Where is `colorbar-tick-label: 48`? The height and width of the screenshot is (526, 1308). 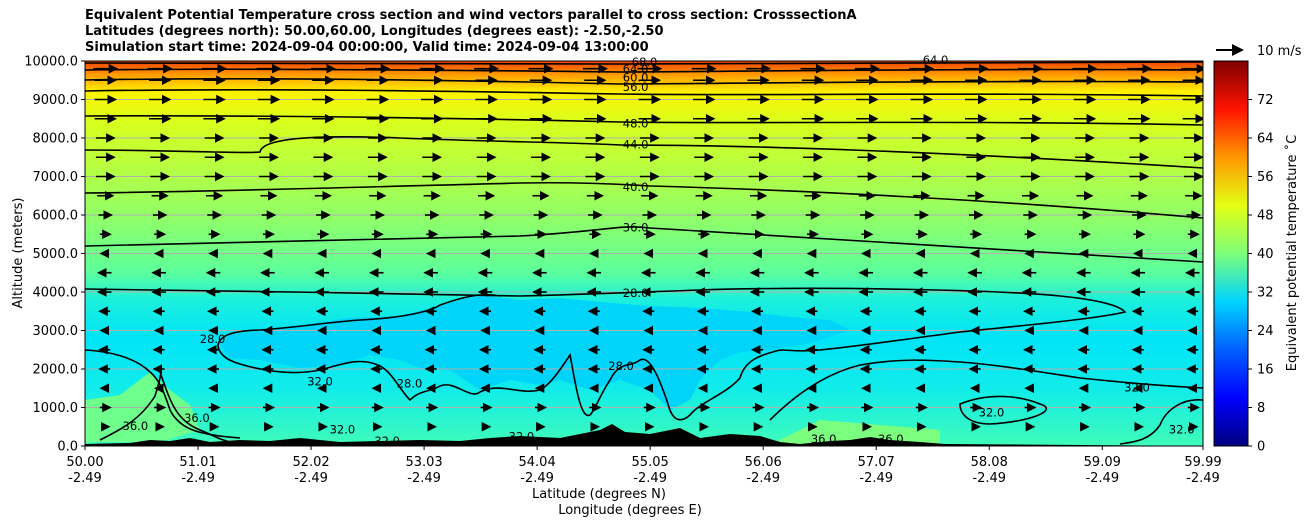
colorbar-tick-label: 48 is located at coordinates (1265, 216).